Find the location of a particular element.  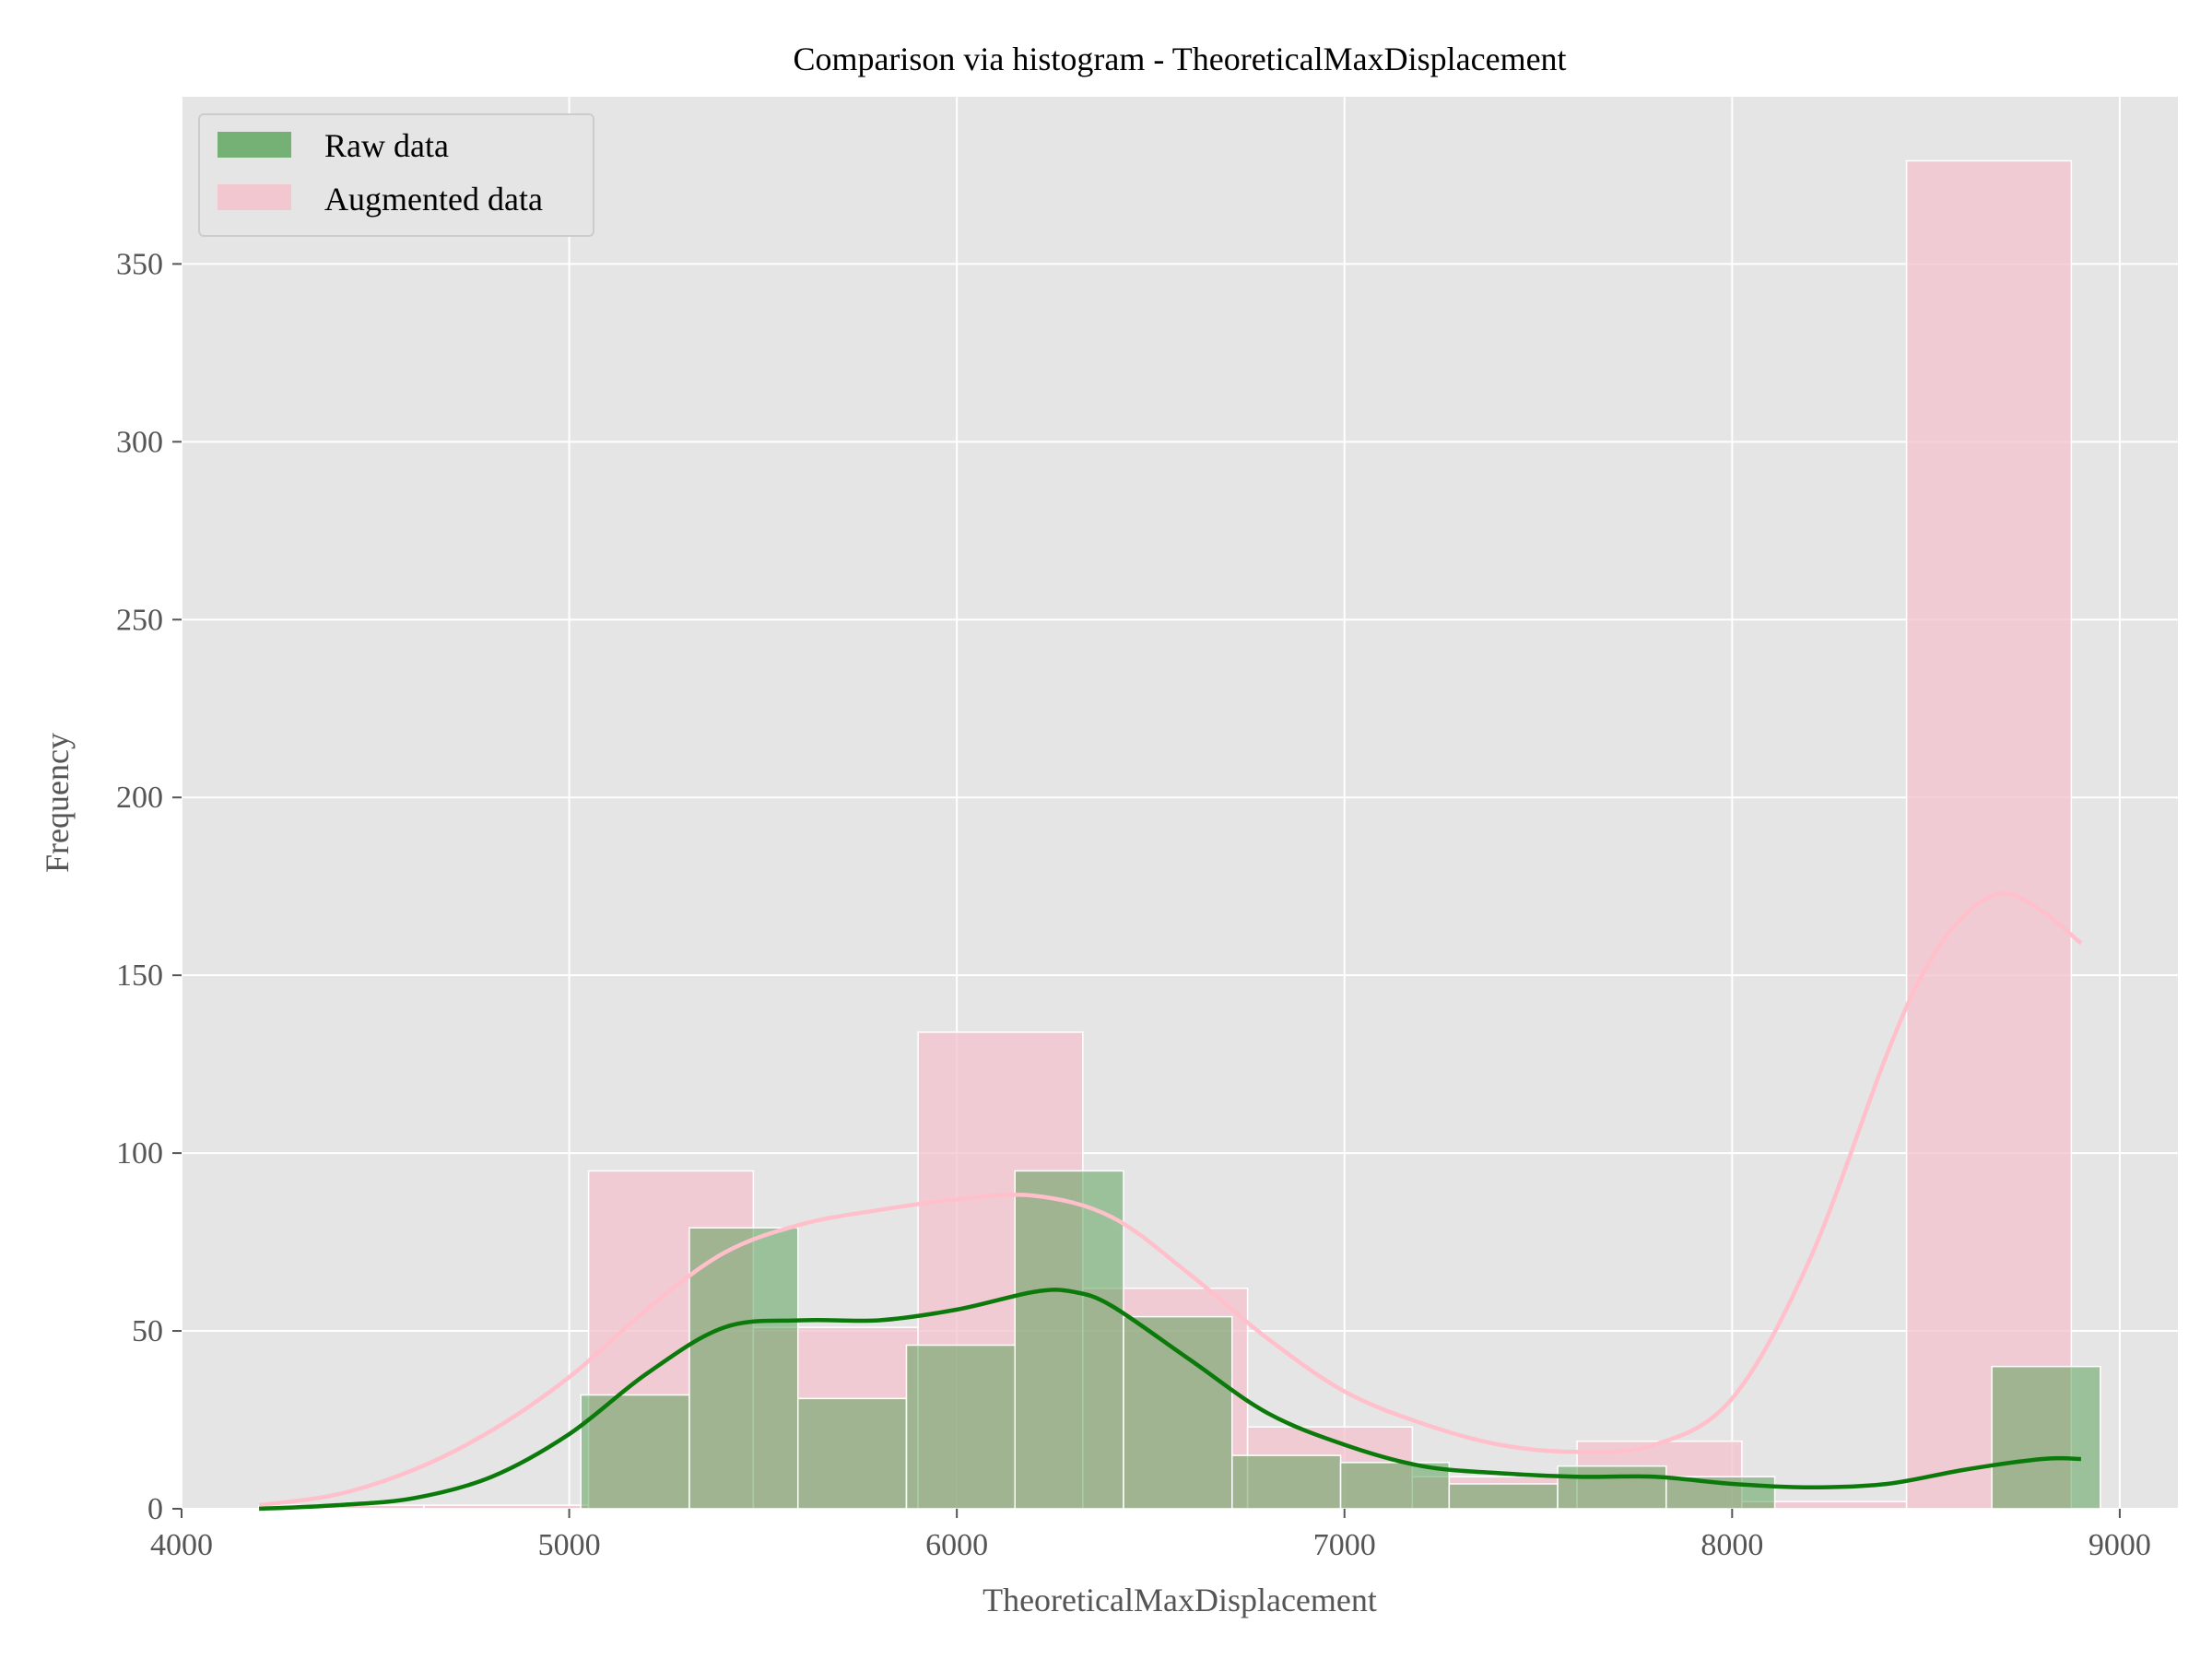

y-tick-label: 200 is located at coordinates (139, 798).